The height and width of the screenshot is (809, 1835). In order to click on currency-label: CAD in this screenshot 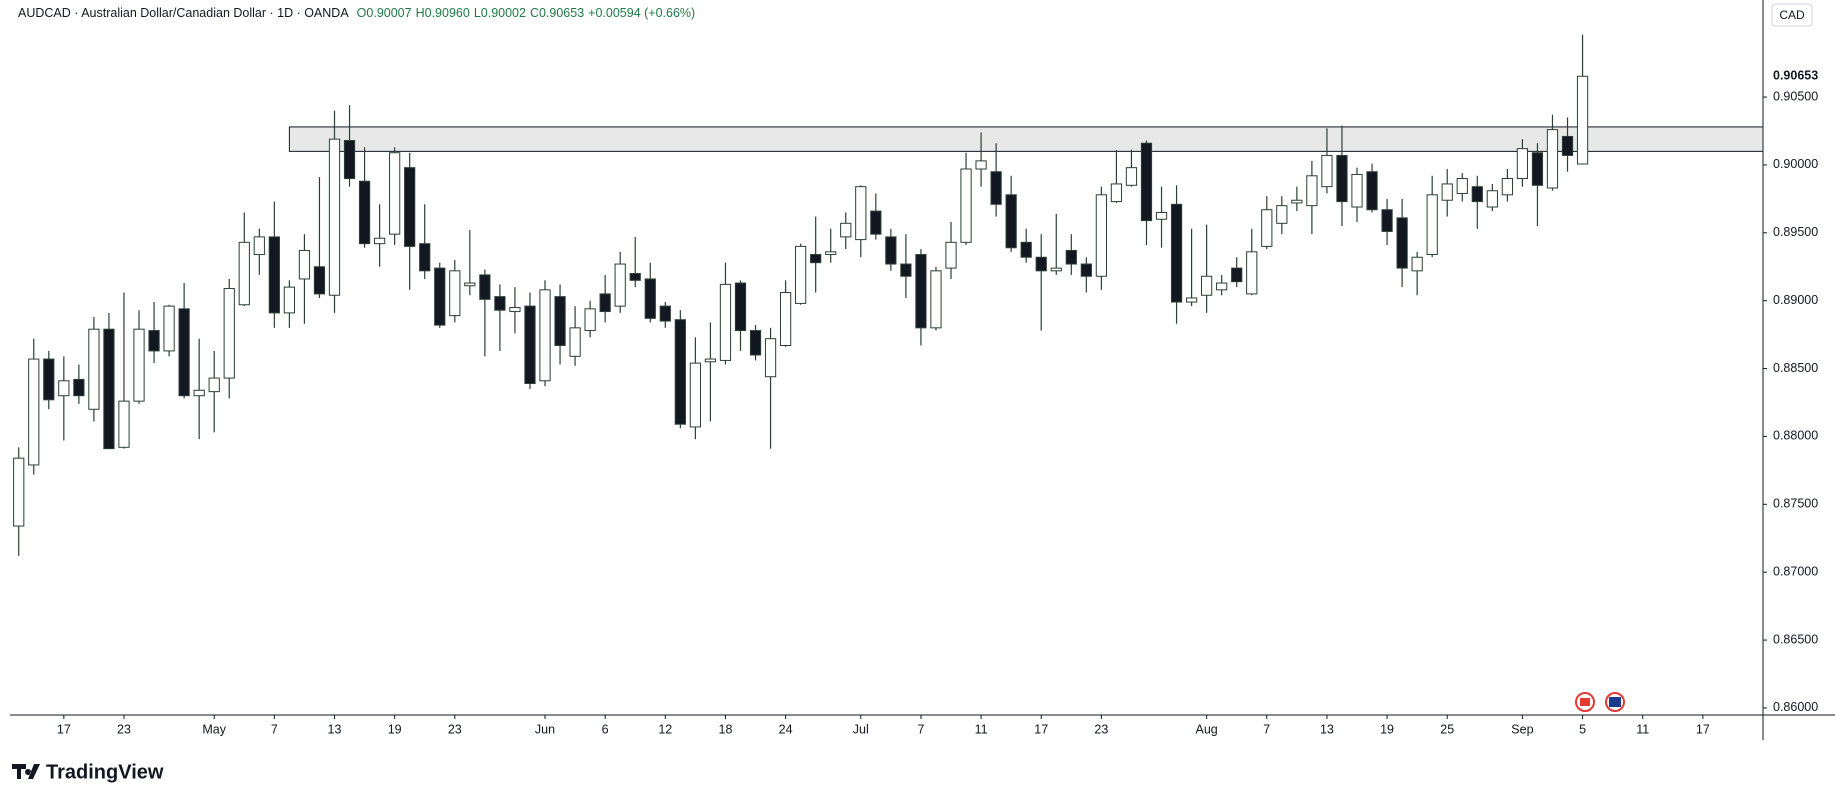, I will do `click(1792, 15)`.